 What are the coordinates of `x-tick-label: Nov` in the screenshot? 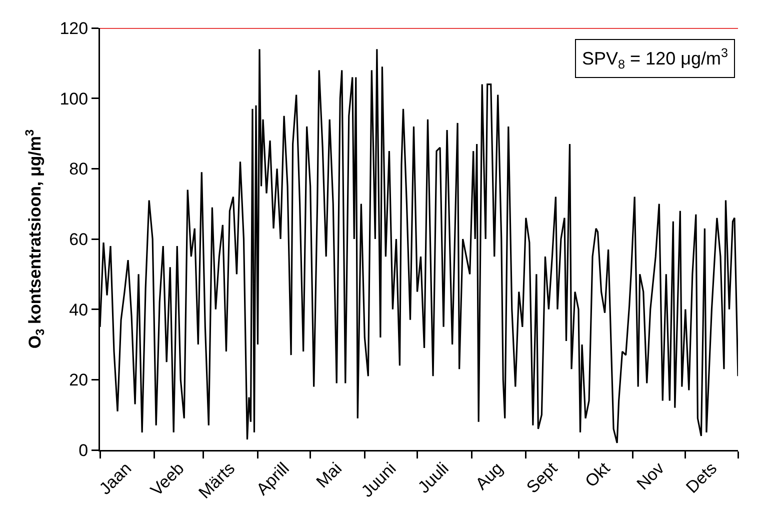 It's located at (650, 476).